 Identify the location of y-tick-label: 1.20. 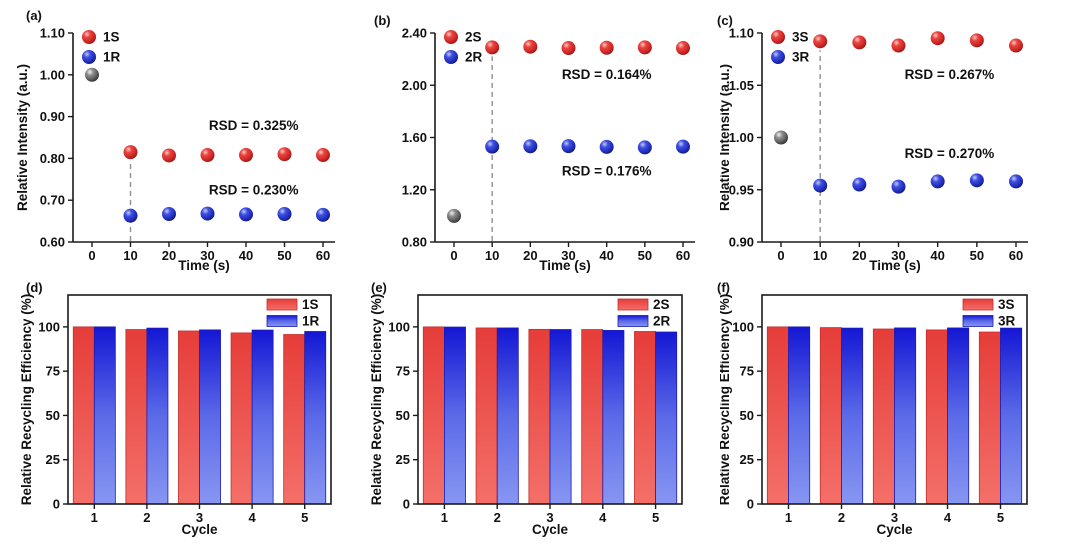
(414, 189).